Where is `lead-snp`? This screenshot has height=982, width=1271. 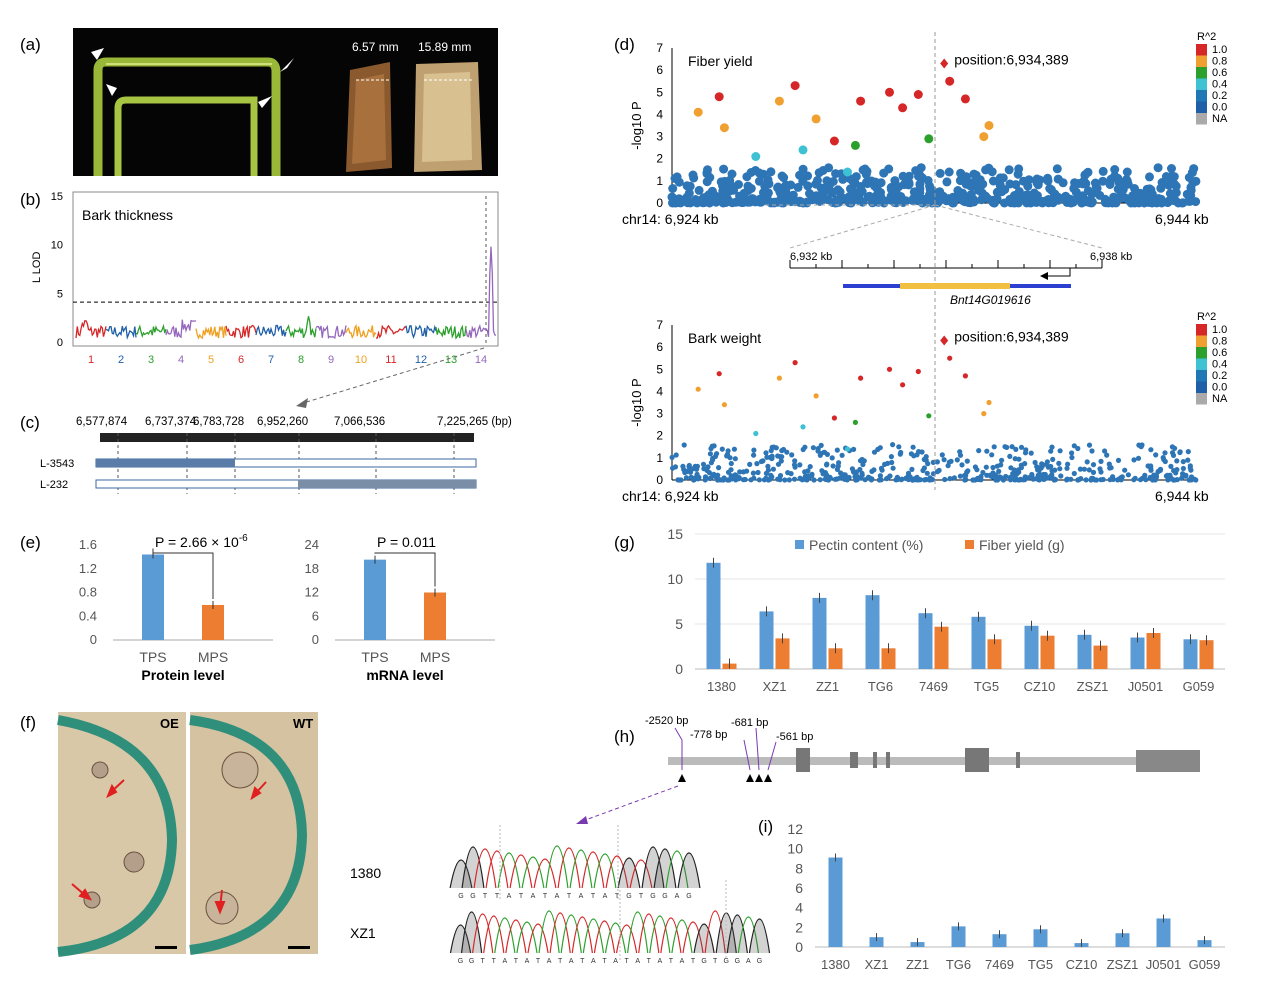 lead-snp is located at coordinates (944, 340).